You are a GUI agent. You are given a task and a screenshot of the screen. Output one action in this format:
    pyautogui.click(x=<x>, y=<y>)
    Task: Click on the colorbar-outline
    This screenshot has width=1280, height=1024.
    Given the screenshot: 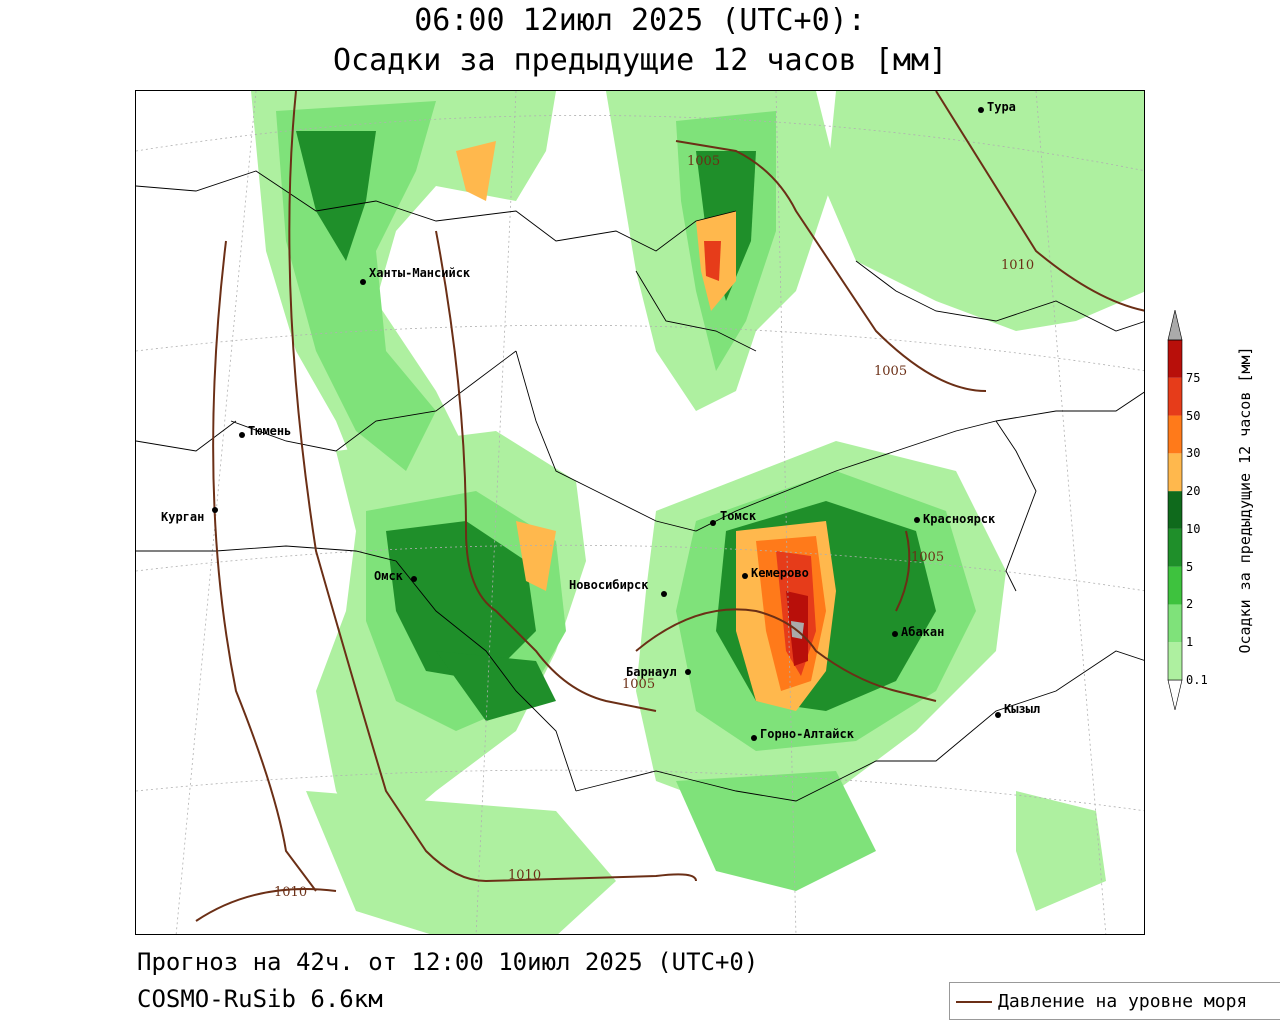 What is the action you would take?
    pyautogui.click(x=1175, y=510)
    